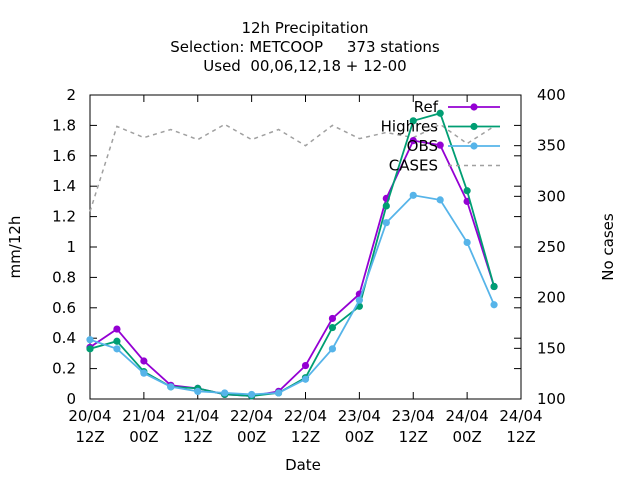 The height and width of the screenshot is (480, 640). Describe the element at coordinates (551, 247) in the screenshot. I see `y2-tick-label: 250` at that location.